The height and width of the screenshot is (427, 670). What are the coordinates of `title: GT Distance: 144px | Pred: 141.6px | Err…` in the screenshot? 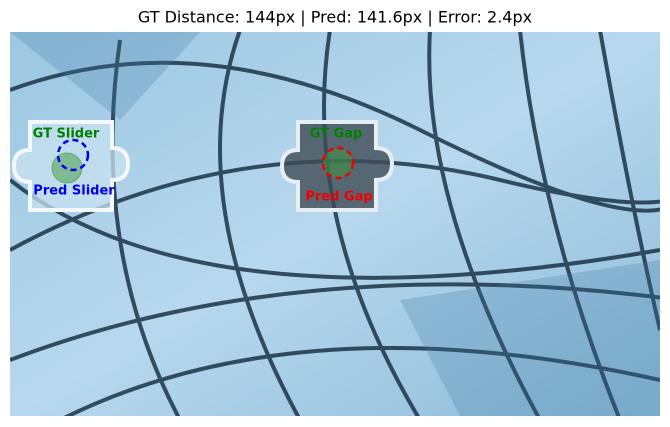 It's located at (335, 17).